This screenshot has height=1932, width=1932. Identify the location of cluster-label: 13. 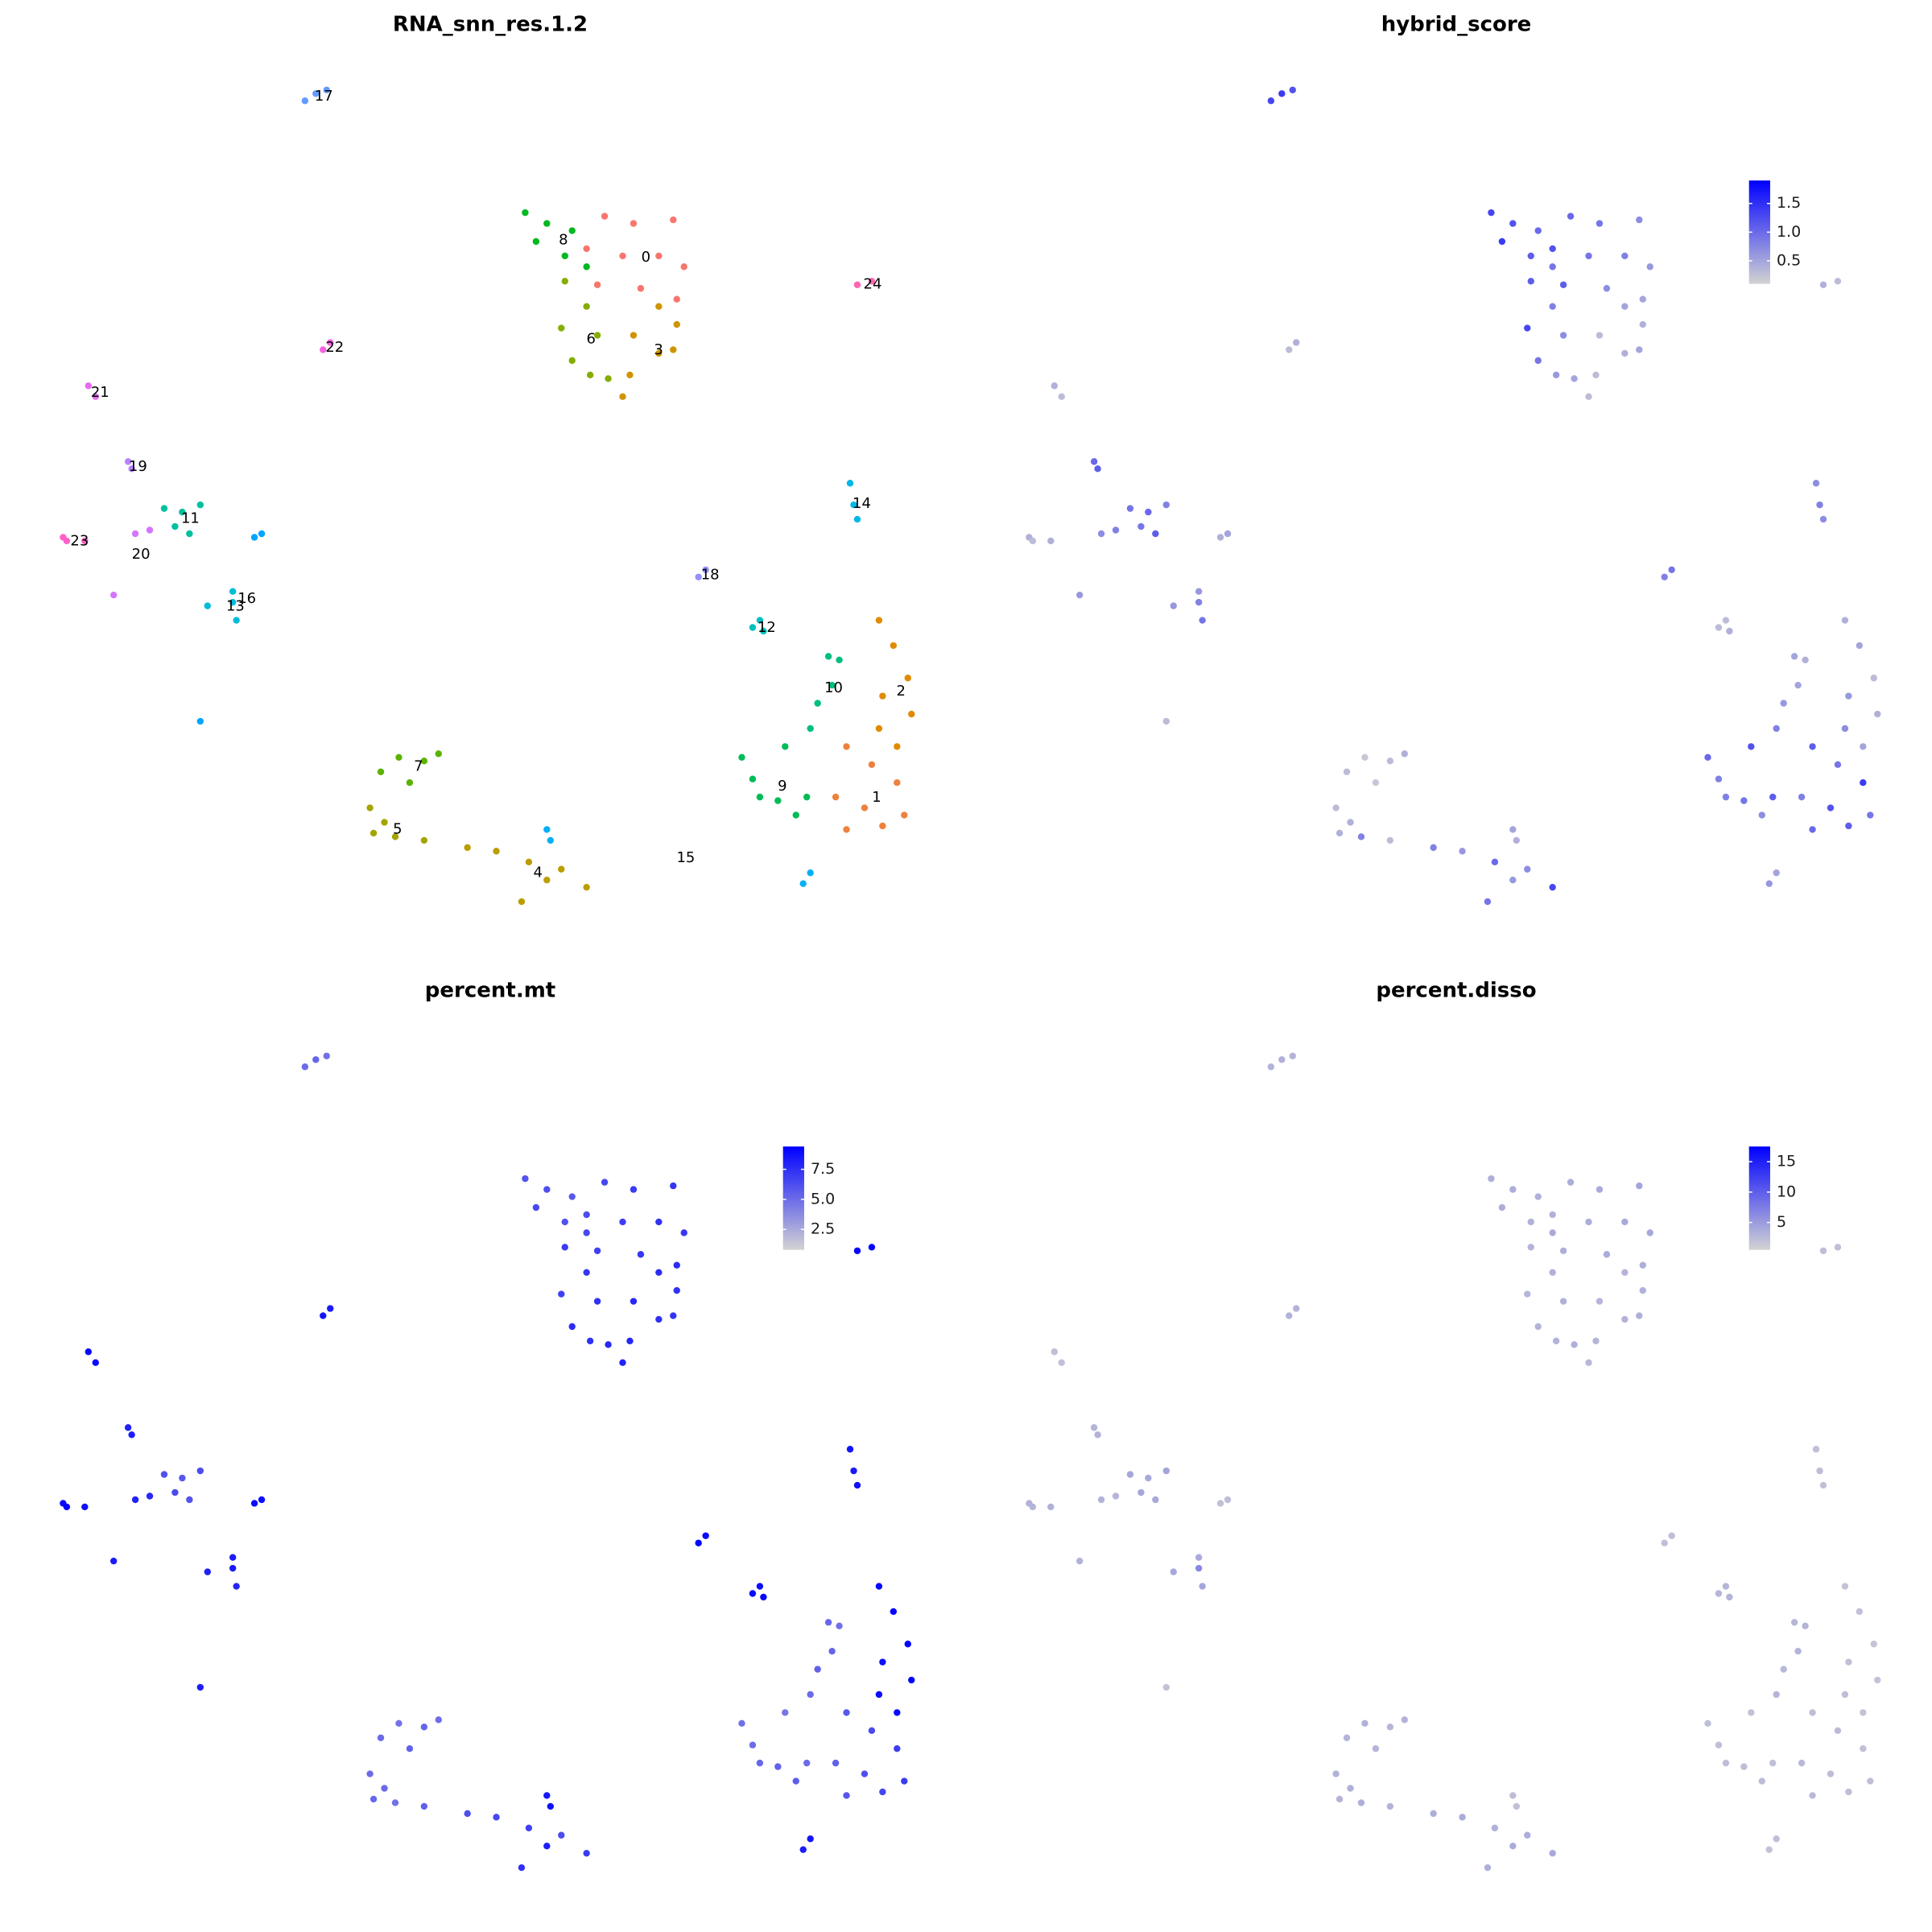
(235, 605).